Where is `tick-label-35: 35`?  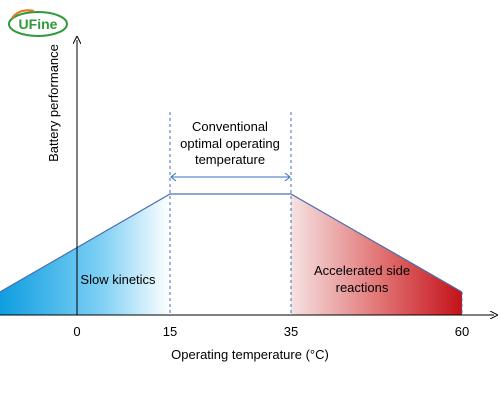 tick-label-35: 35 is located at coordinates (291, 331).